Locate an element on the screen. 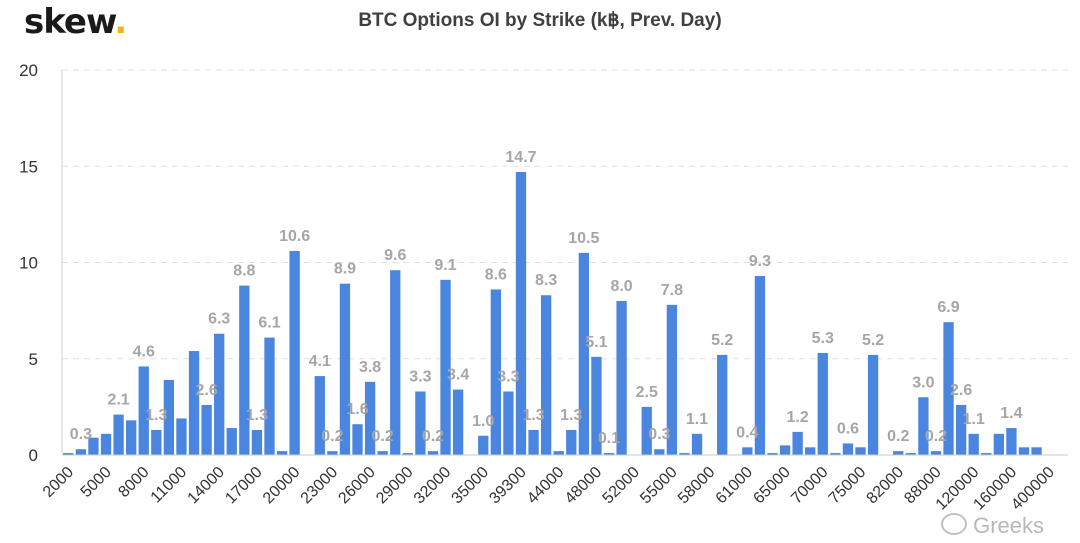  data-label: 6.9 is located at coordinates (948, 307).